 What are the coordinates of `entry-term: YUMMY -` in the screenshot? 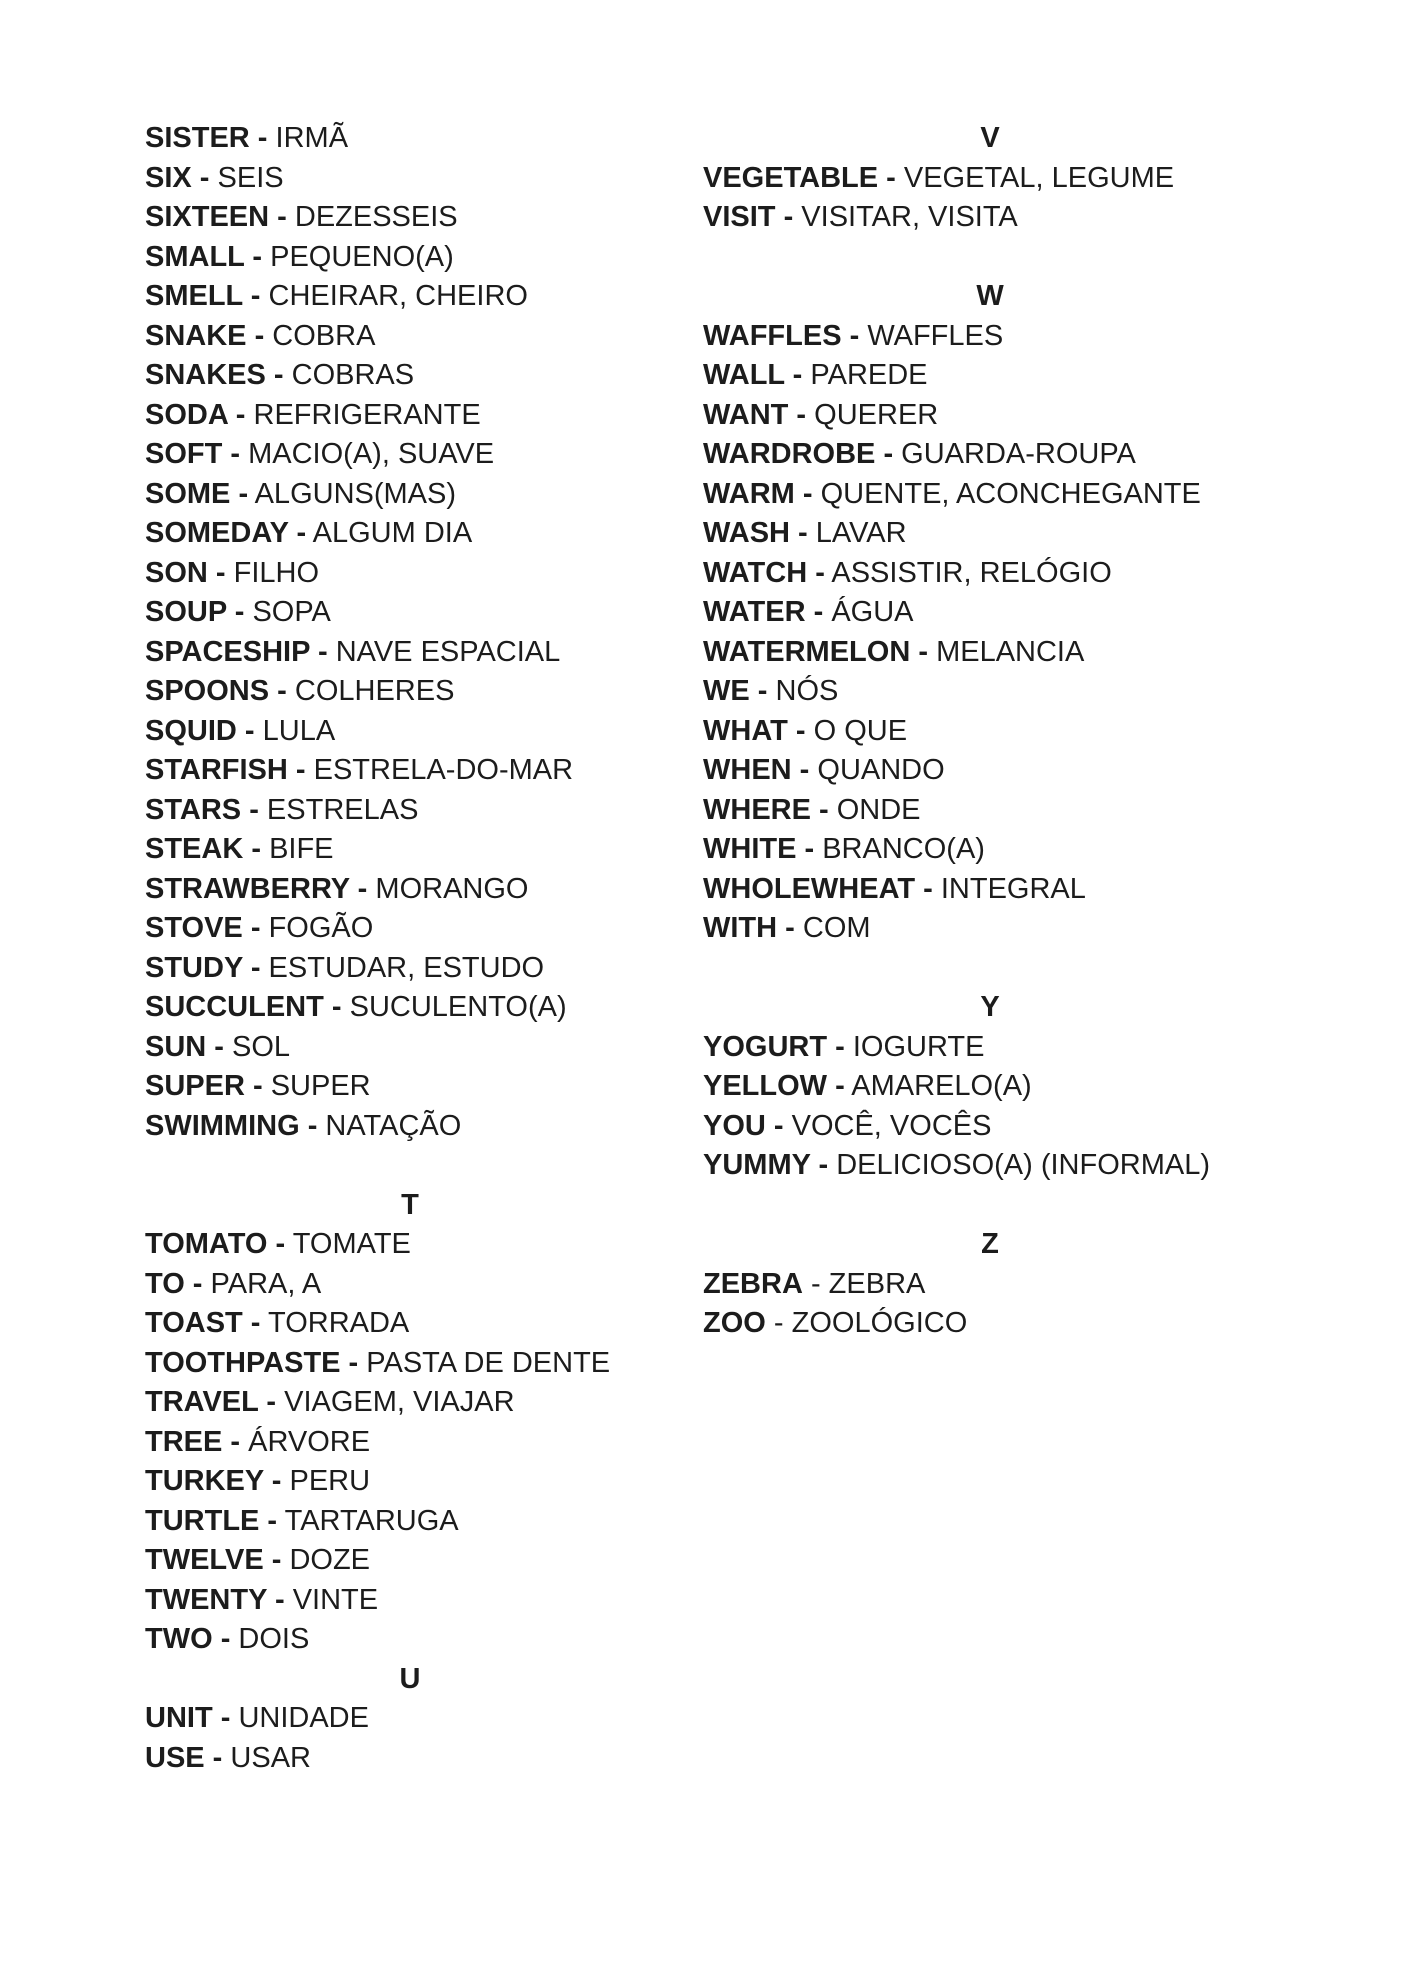 It's located at (766, 1165).